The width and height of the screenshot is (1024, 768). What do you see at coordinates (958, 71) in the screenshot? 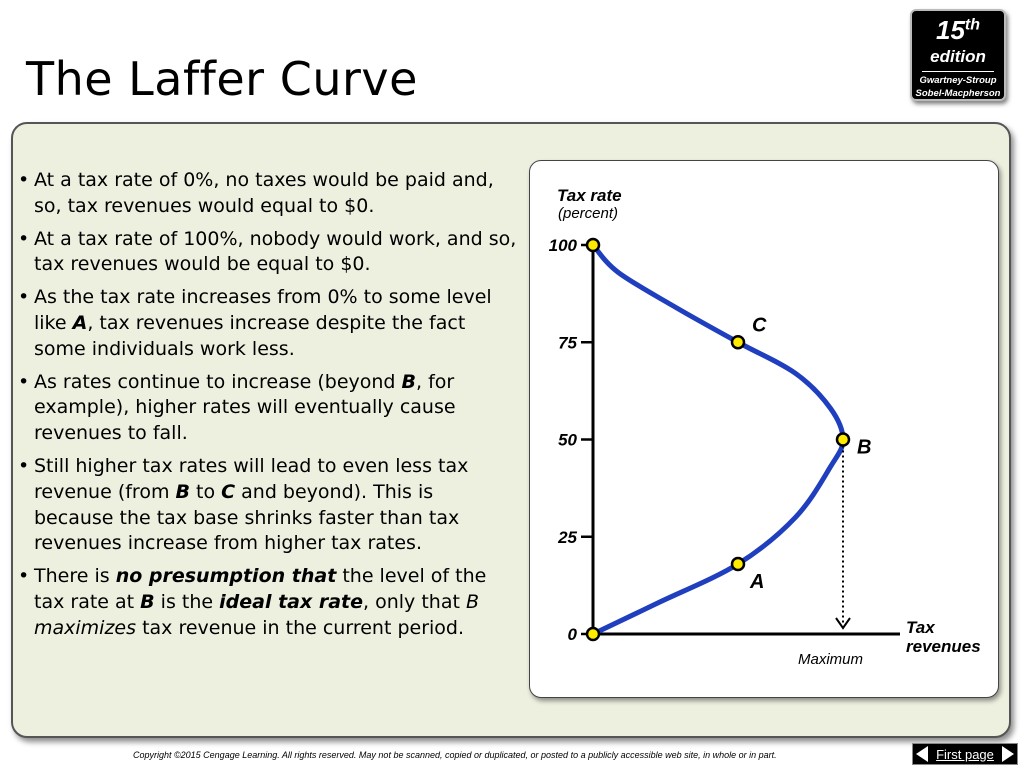
I see `badge-divider` at bounding box center [958, 71].